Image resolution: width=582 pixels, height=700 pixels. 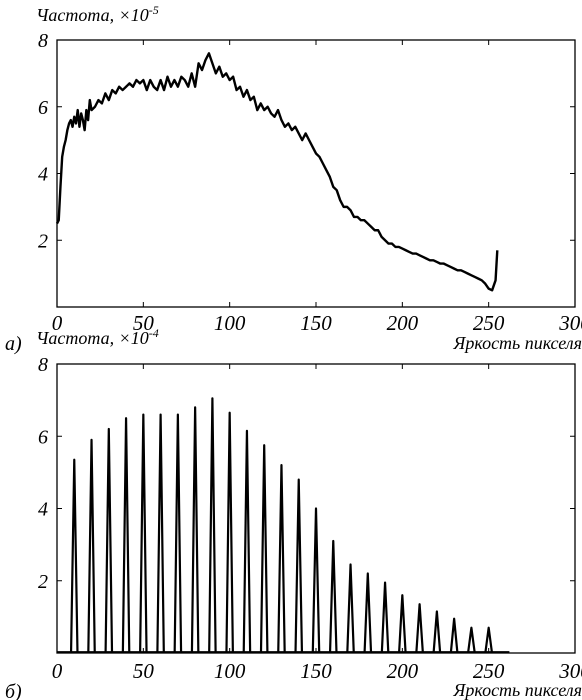 I want to click on y-axis-label: Частота, ×10-4, so click(x=97, y=337).